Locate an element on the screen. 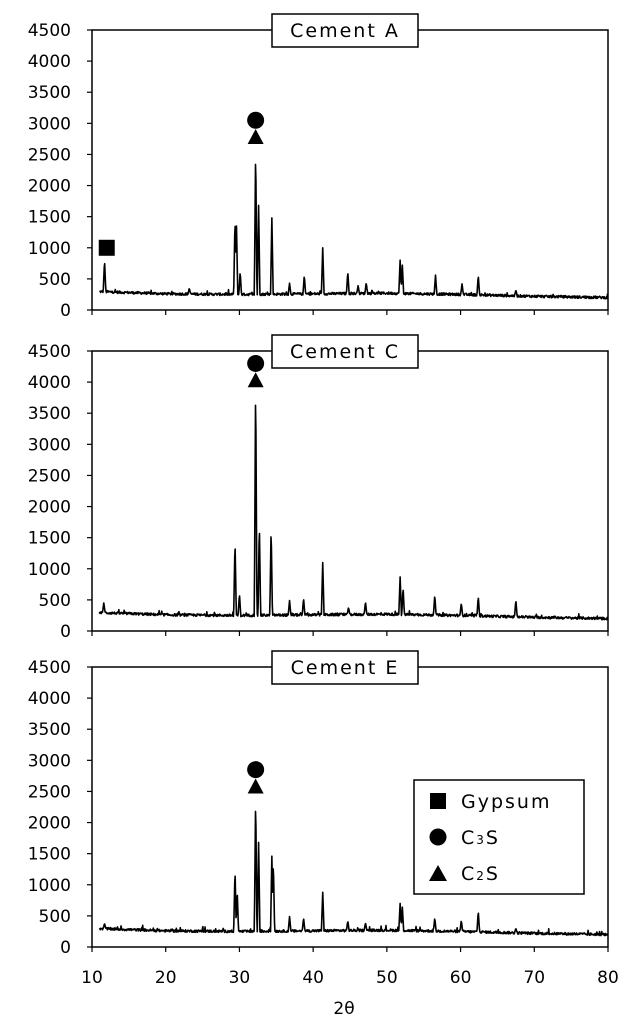 The image size is (634, 1022). x-tick-label: 40 is located at coordinates (313, 978).